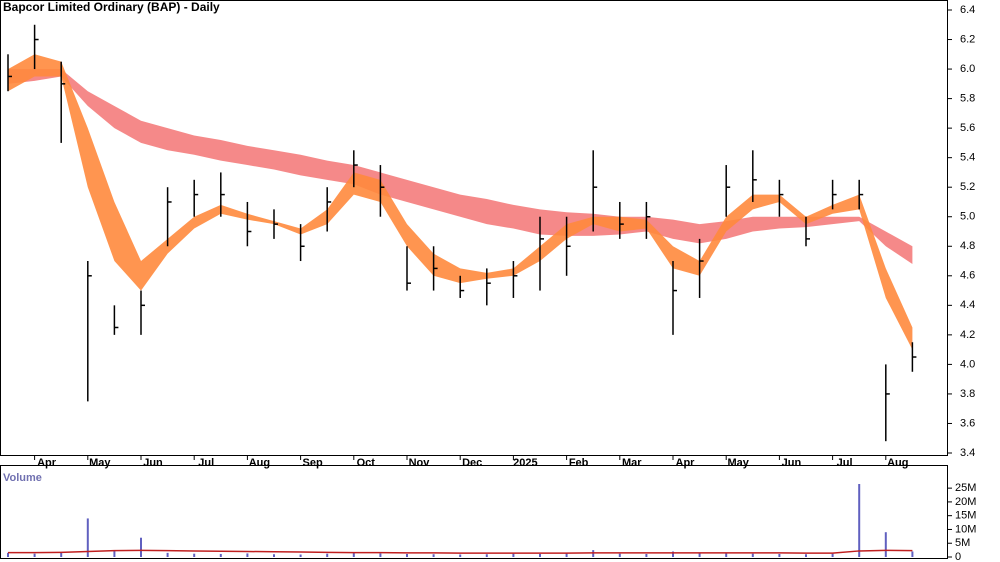 This screenshot has width=1000, height=562. Describe the element at coordinates (967, 394) in the screenshot. I see `y-tick-label: 3.8` at that location.